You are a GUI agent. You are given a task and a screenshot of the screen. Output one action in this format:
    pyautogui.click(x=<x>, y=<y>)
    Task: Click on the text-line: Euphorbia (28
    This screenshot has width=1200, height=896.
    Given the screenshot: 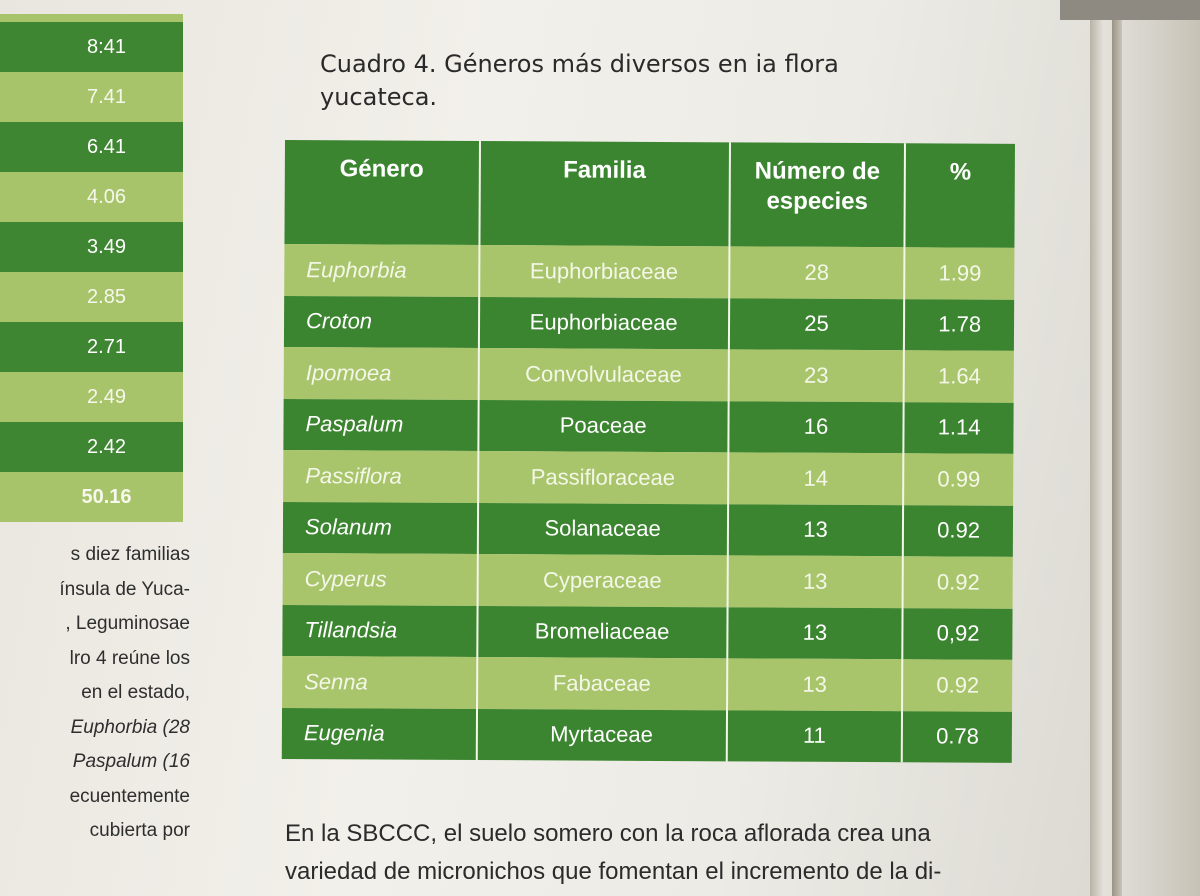 What is the action you would take?
    pyautogui.click(x=95, y=728)
    